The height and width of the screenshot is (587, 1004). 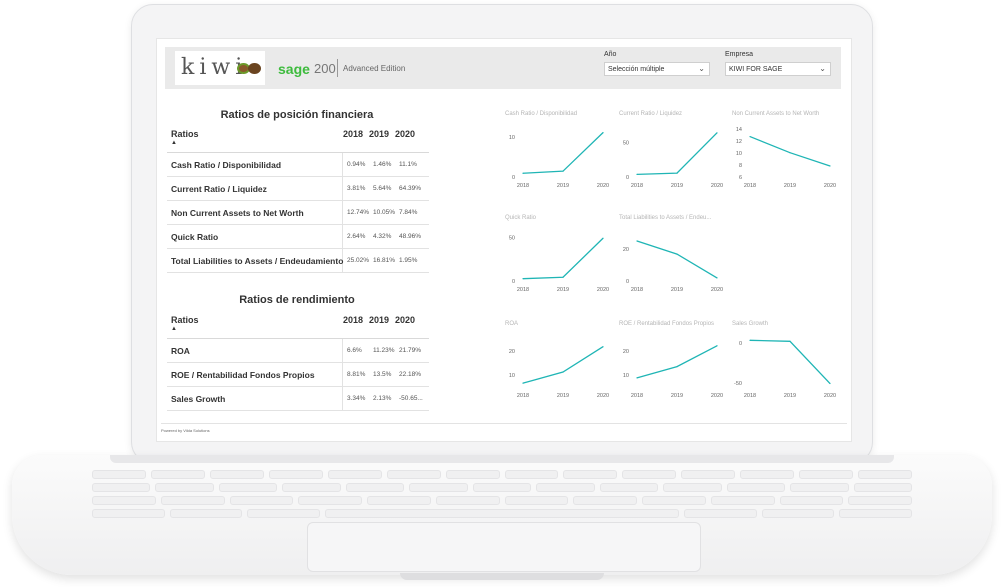 I want to click on year-header: 2020, so click(x=405, y=134).